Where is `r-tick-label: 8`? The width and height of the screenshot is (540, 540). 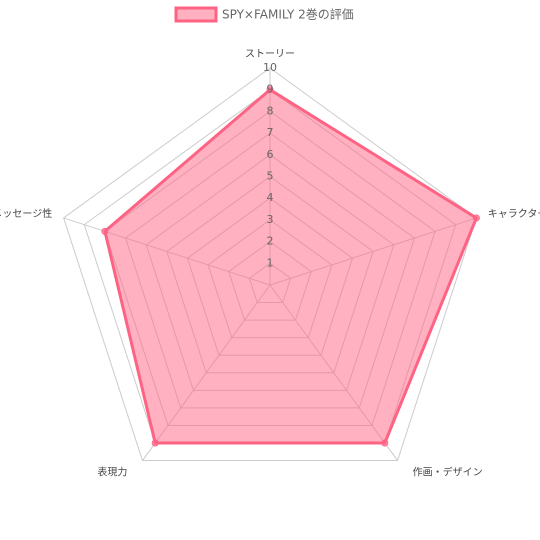
r-tick-label: 8 is located at coordinates (270, 110).